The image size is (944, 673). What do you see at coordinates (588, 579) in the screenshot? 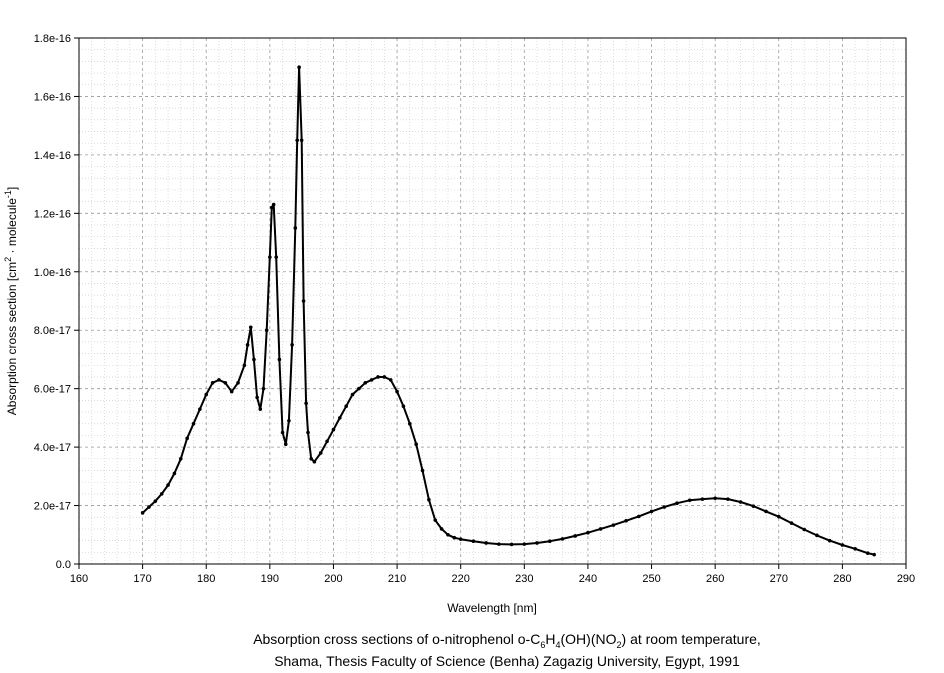
I see `x-tick-label: 240` at bounding box center [588, 579].